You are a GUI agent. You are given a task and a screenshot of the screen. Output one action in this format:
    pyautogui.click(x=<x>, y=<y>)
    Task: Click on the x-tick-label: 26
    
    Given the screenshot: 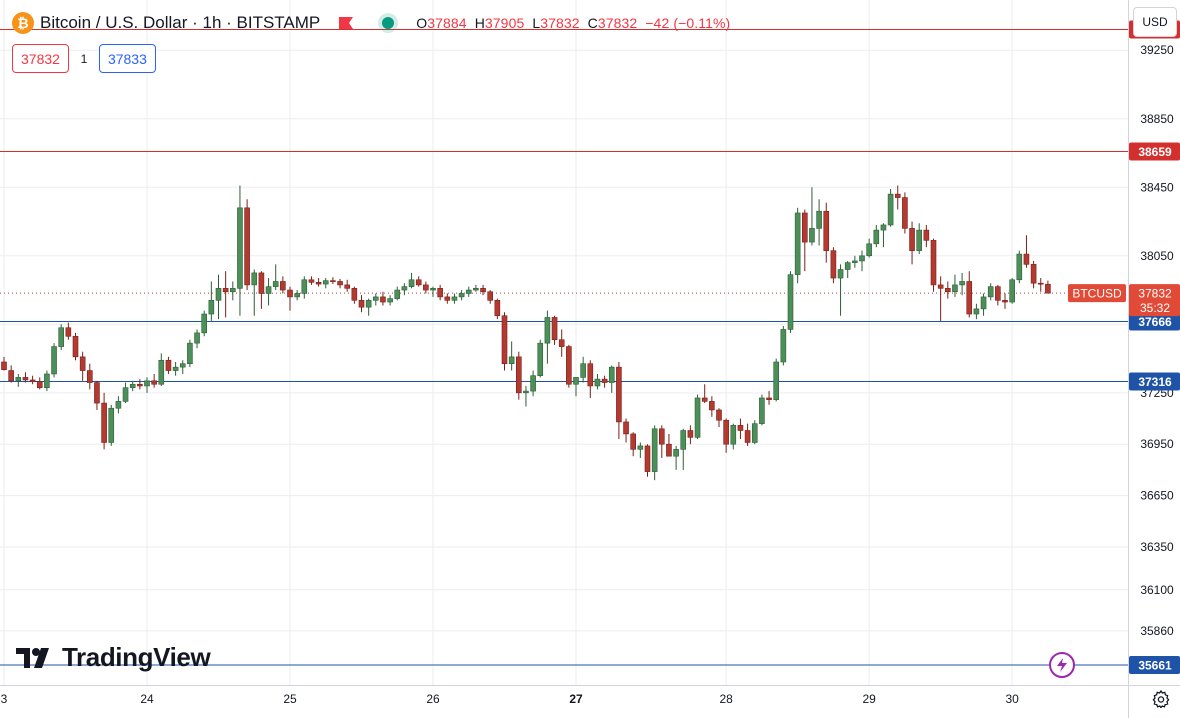 What is the action you would take?
    pyautogui.click(x=433, y=699)
    